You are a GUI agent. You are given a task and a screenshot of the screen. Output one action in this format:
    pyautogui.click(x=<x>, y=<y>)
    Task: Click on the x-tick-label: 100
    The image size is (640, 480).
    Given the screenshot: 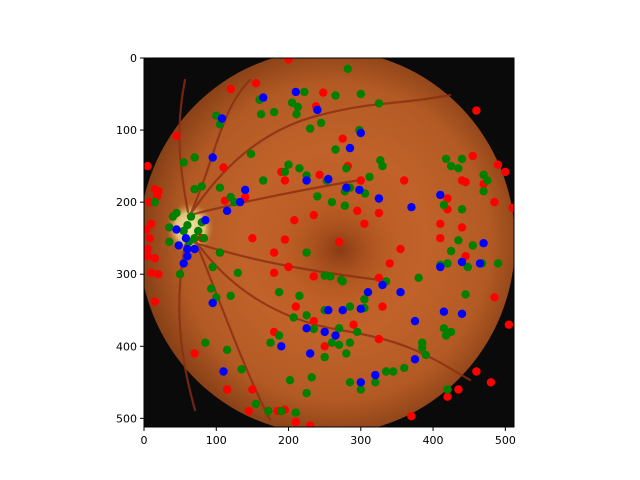 What is the action you would take?
    pyautogui.click(x=216, y=440)
    